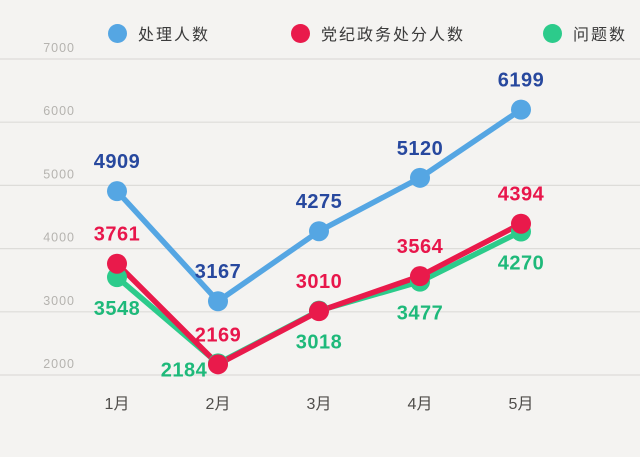 The width and height of the screenshot is (640, 457). Describe the element at coordinates (521, 404) in the screenshot. I see `x-tick-5: 5月` at that location.